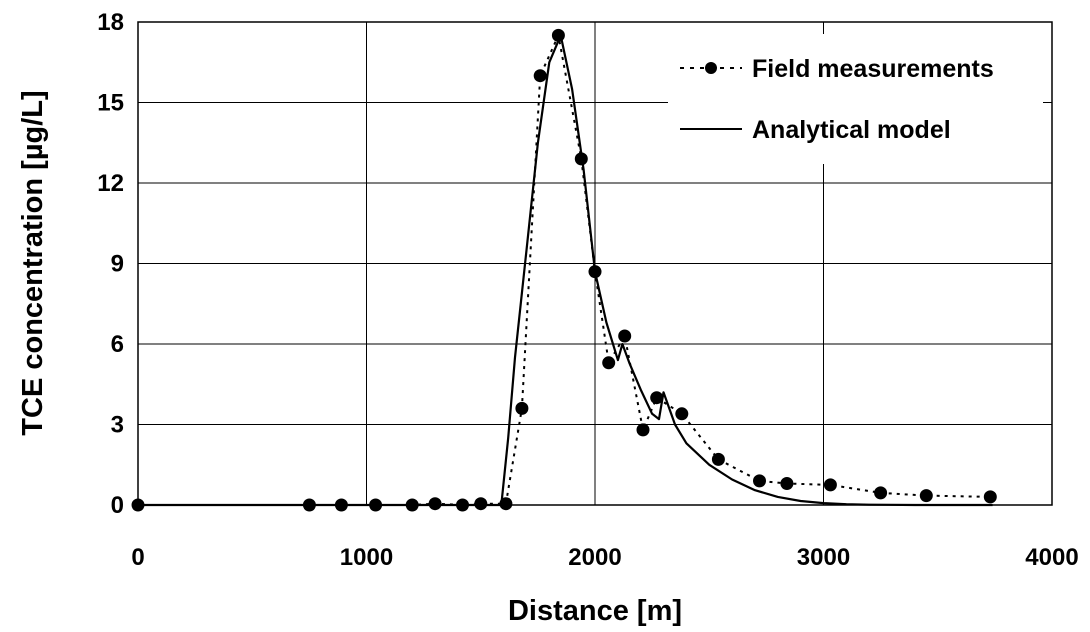 The image size is (1090, 632). What do you see at coordinates (873, 69) in the screenshot?
I see `legend-field-label: Field measurements` at bounding box center [873, 69].